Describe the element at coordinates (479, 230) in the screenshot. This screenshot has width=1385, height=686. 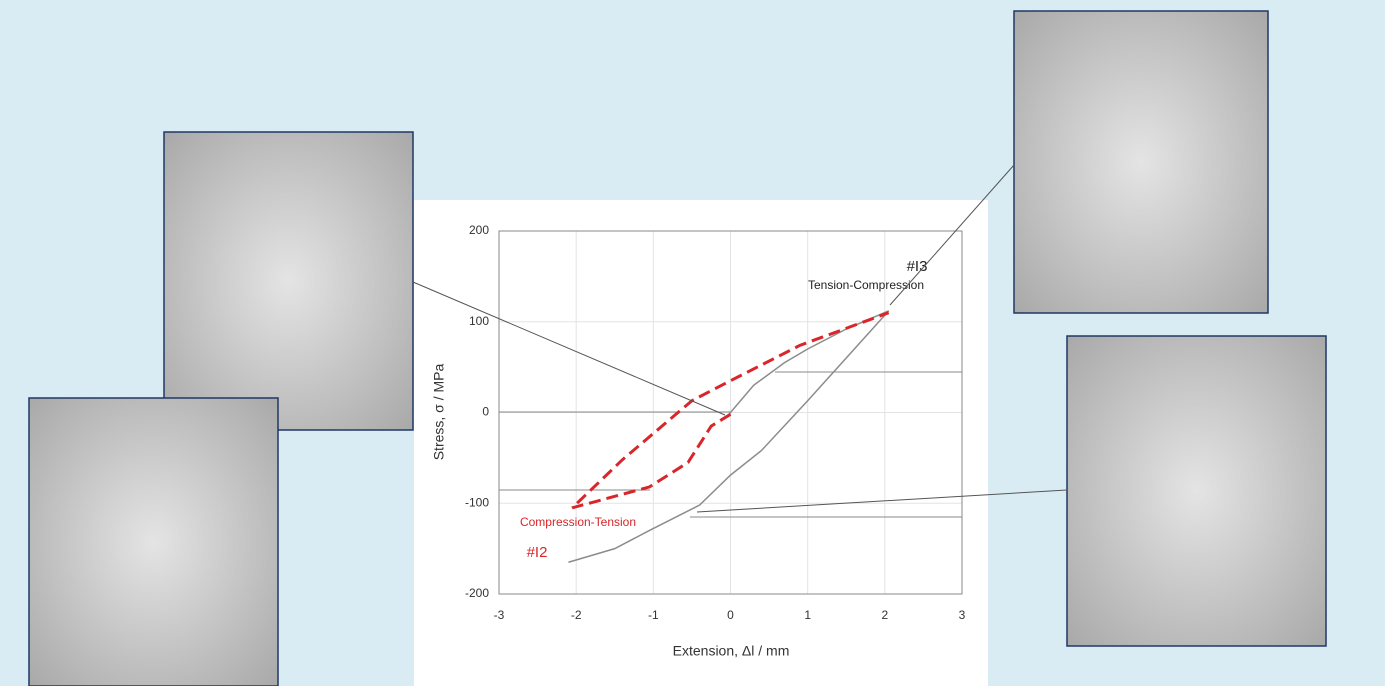
I see `y-tick-label: 200` at that location.